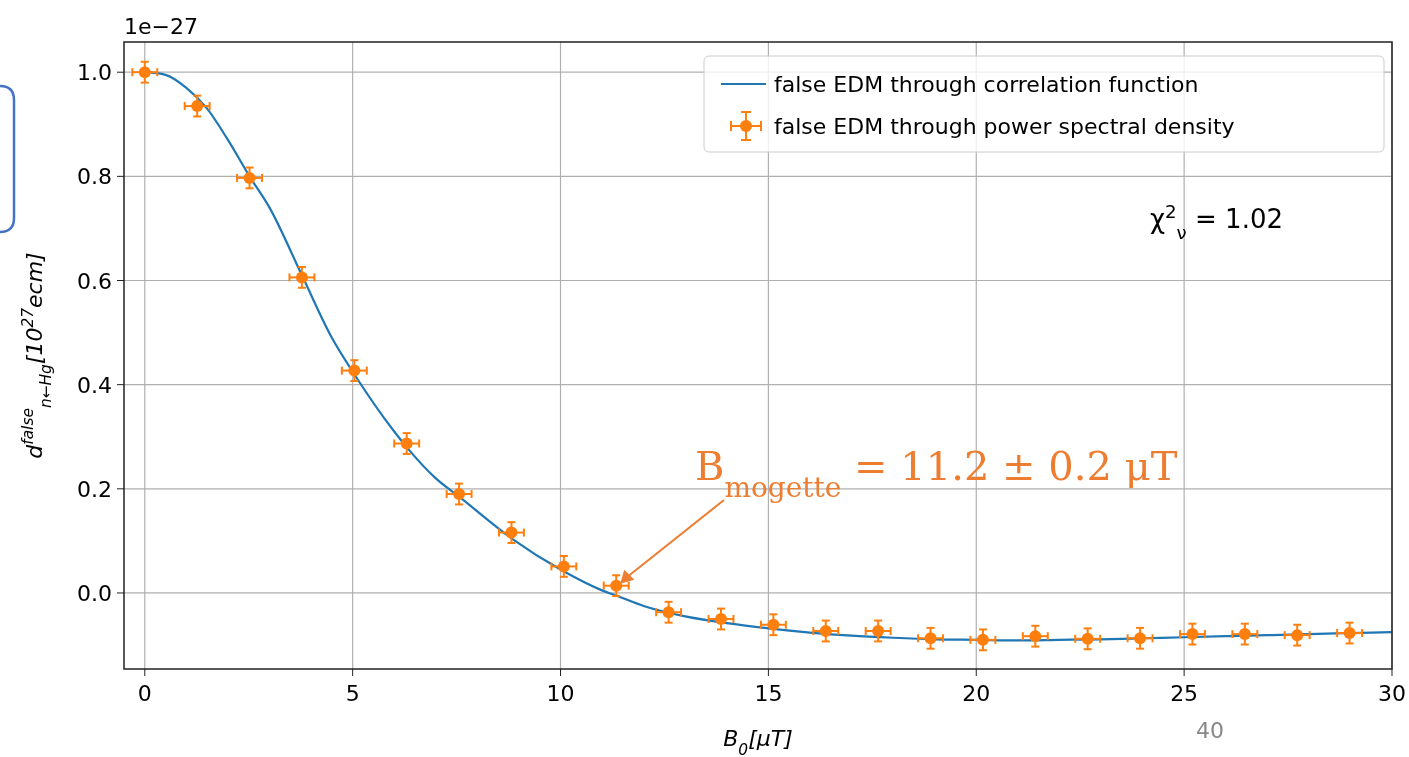 This screenshot has height=757, width=1409. Describe the element at coordinates (144, 693) in the screenshot. I see `x-tick-label: 0` at that location.